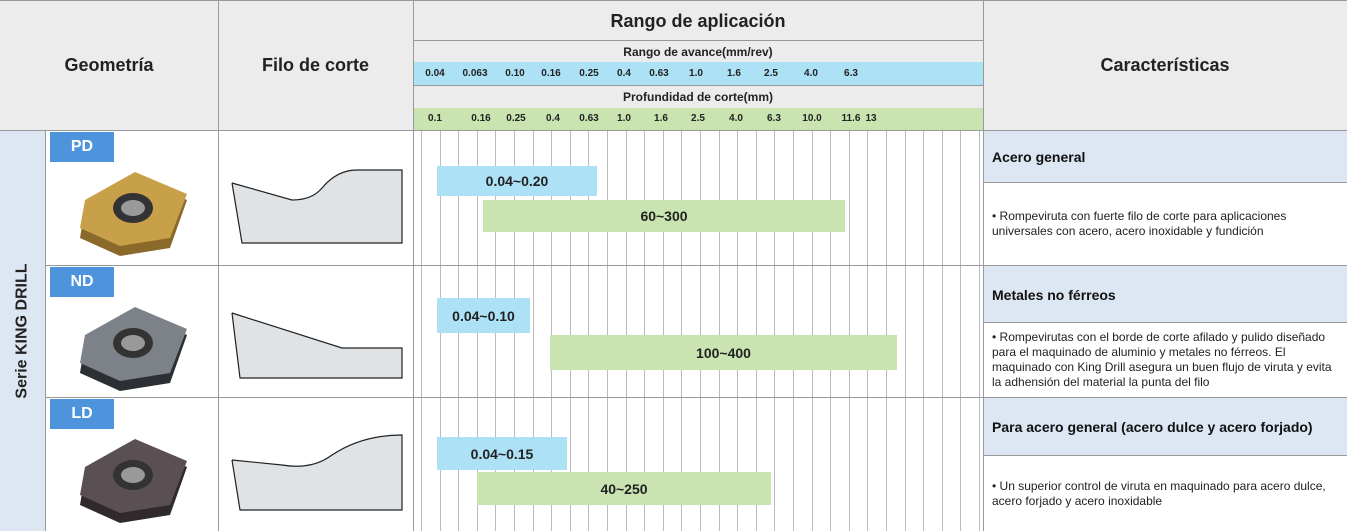  Describe the element at coordinates (481, 118) in the screenshot. I see `profundidad-tick: 0.16` at that location.